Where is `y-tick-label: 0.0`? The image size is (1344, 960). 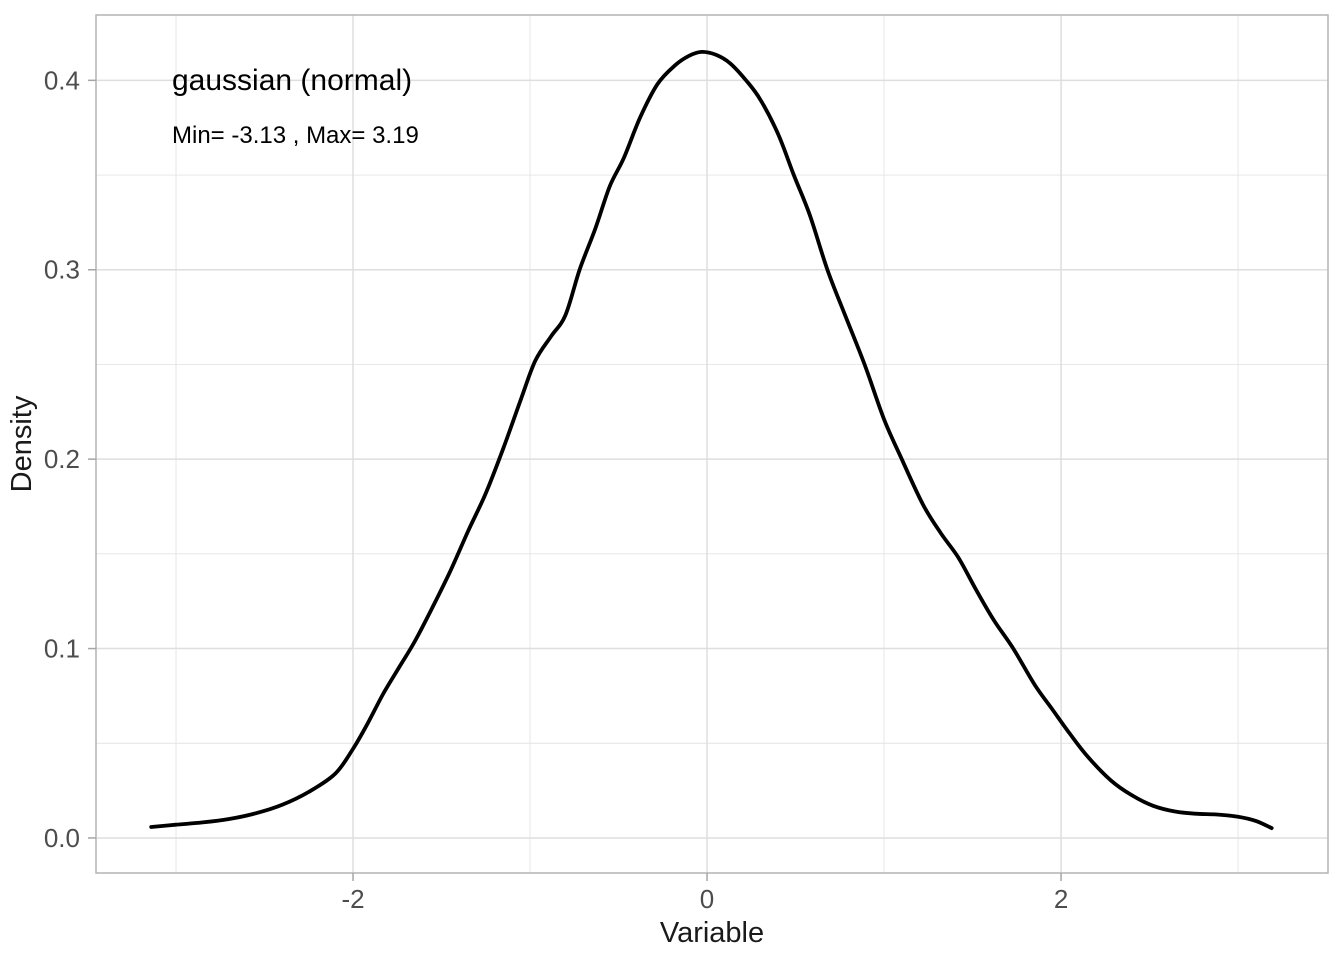 y-tick-label: 0.0 is located at coordinates (62, 838).